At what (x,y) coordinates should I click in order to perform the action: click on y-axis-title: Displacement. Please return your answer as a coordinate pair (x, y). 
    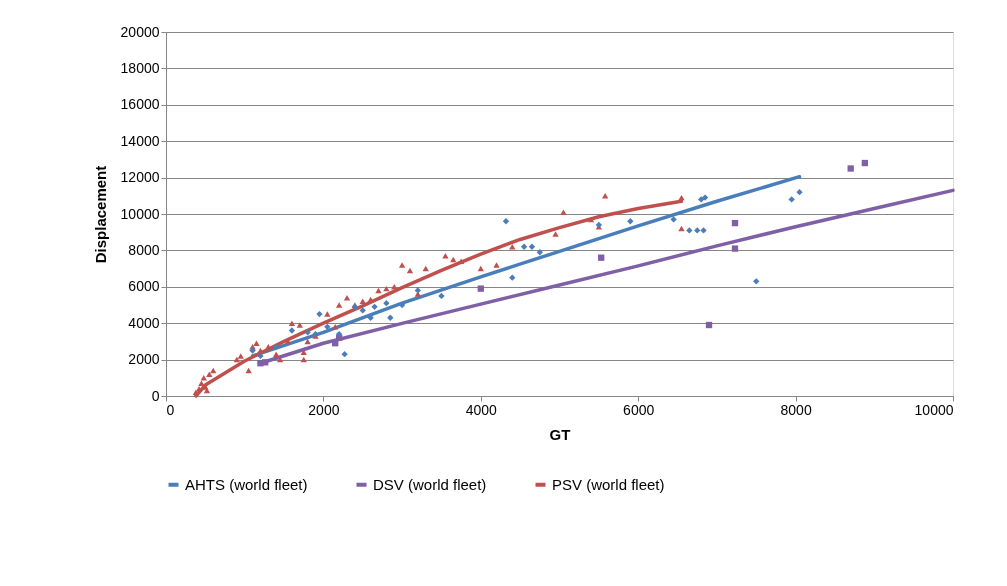
    Looking at the image, I should click on (100, 214).